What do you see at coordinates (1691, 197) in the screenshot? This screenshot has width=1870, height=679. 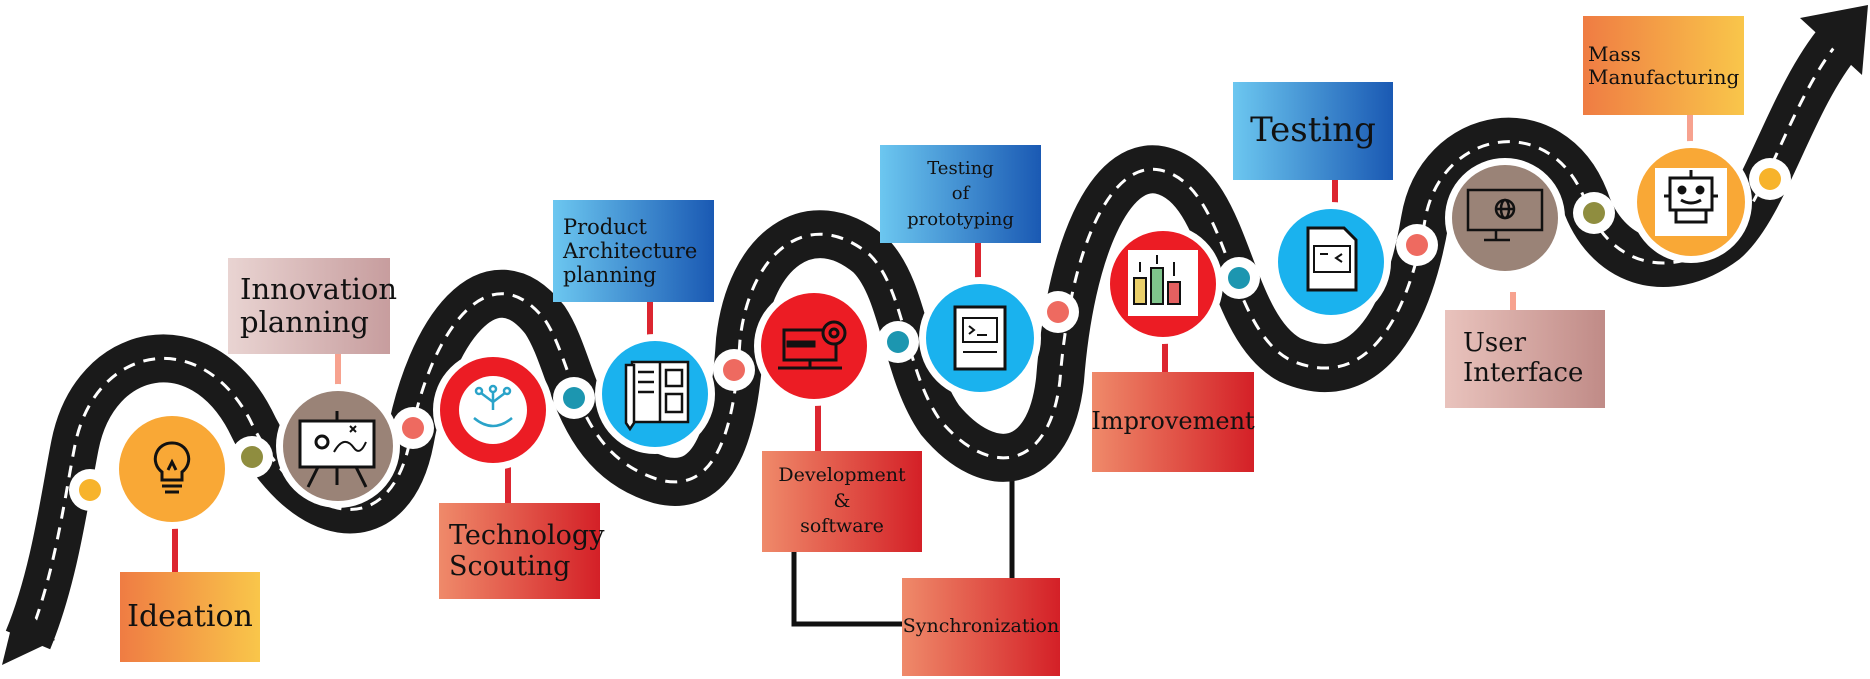 I see `robot-icon` at bounding box center [1691, 197].